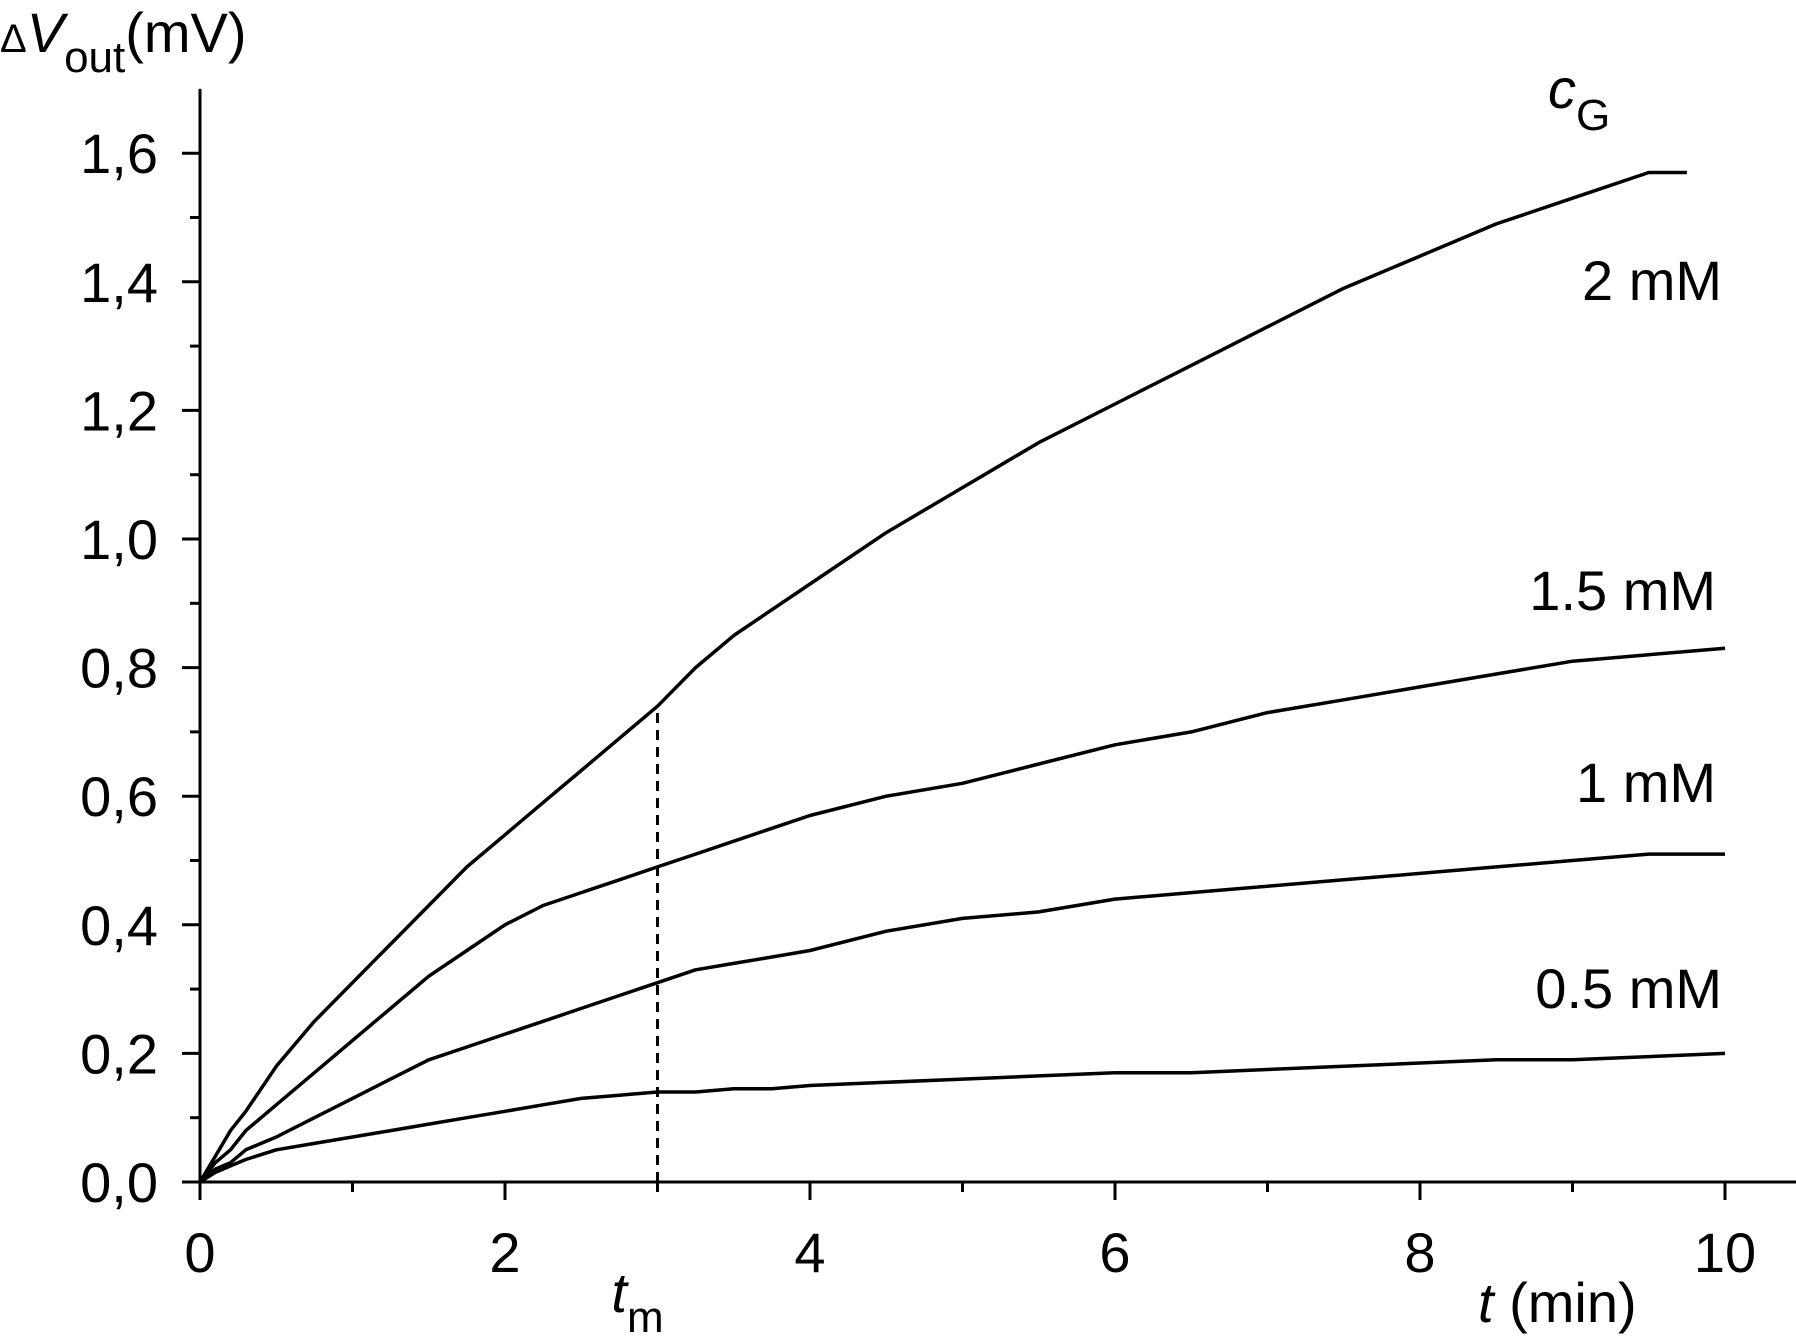 This screenshot has height=1341, width=1796. What do you see at coordinates (119, 925) in the screenshot?
I see `y-tick-label: 0,4` at bounding box center [119, 925].